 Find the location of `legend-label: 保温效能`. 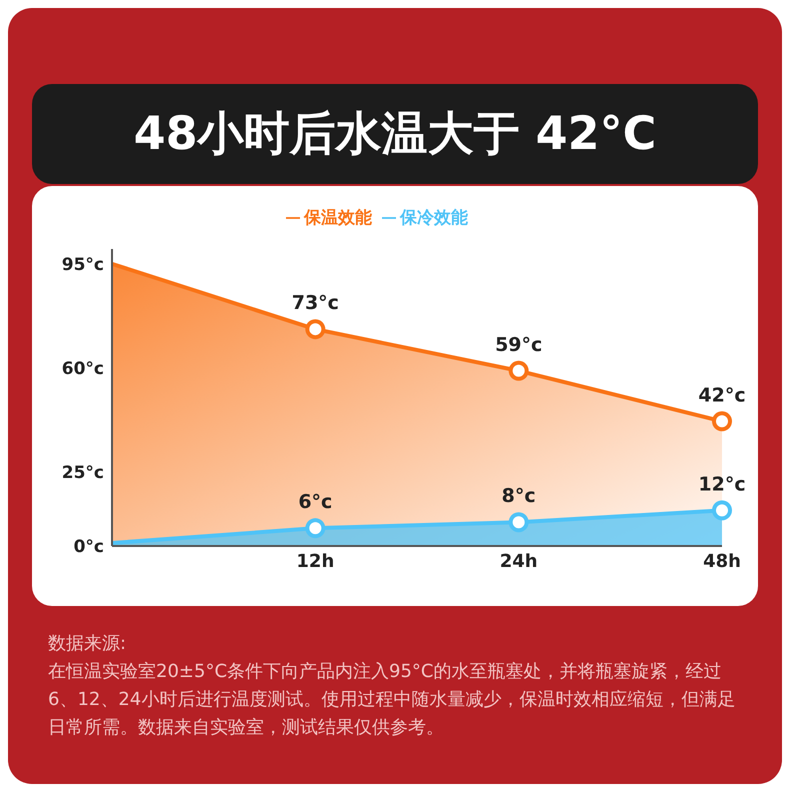

legend-label: 保温效能 is located at coordinates (338, 218).